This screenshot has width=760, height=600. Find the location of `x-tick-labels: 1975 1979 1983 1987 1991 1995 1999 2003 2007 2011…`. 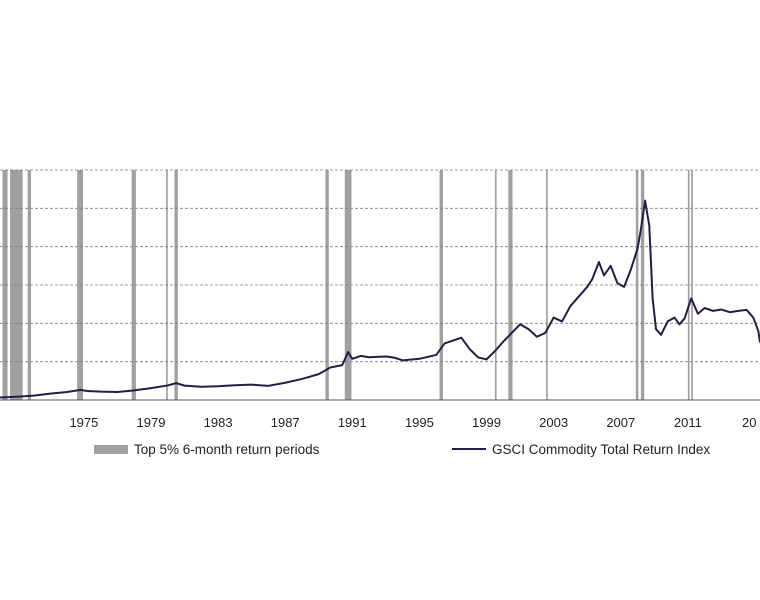

x-tick-labels: 1975 1979 1983 1987 1991 1995 1999 2003 2007 2011… is located at coordinates (412, 422).